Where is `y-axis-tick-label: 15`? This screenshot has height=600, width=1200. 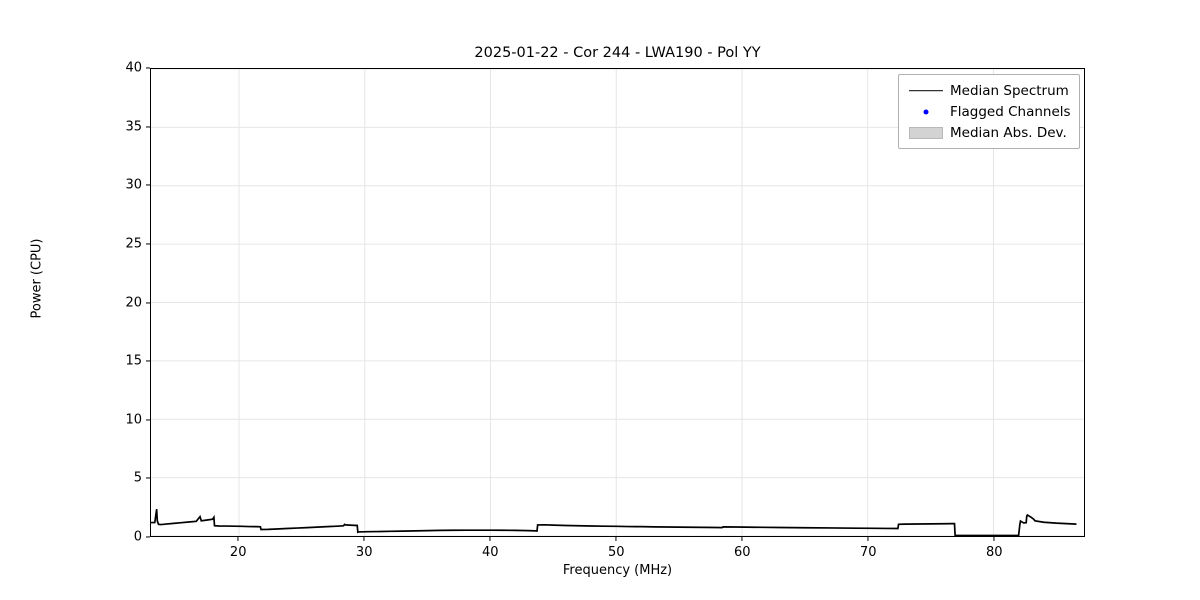
y-axis-tick-label: 15 is located at coordinates (133, 361).